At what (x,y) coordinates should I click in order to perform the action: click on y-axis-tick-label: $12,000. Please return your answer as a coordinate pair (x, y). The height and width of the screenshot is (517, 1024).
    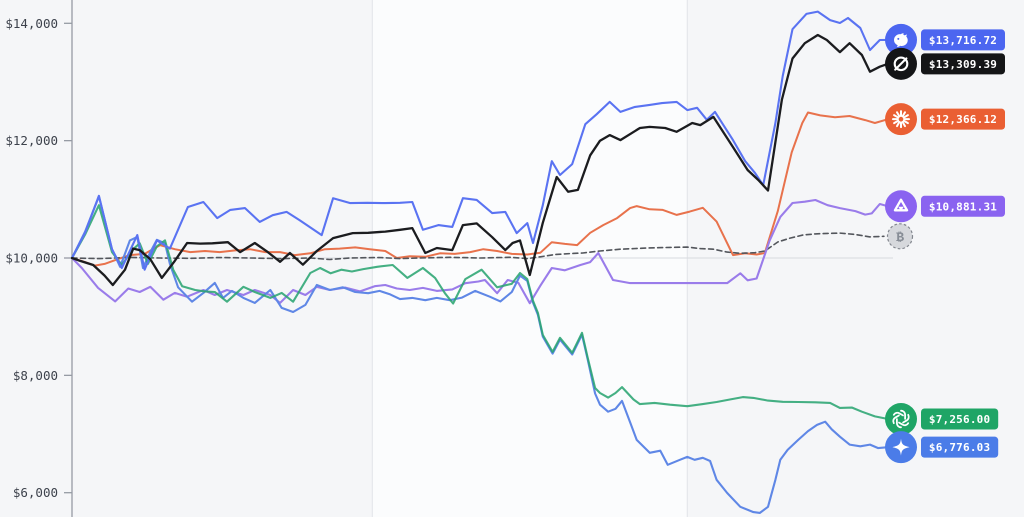
    Looking at the image, I should click on (31, 140).